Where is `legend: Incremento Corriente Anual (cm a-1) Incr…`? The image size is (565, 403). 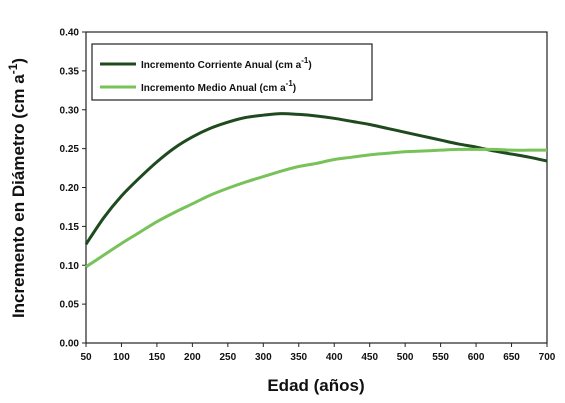
legend: Incremento Corriente Anual (cm a-1) Incr… is located at coordinates (232, 72).